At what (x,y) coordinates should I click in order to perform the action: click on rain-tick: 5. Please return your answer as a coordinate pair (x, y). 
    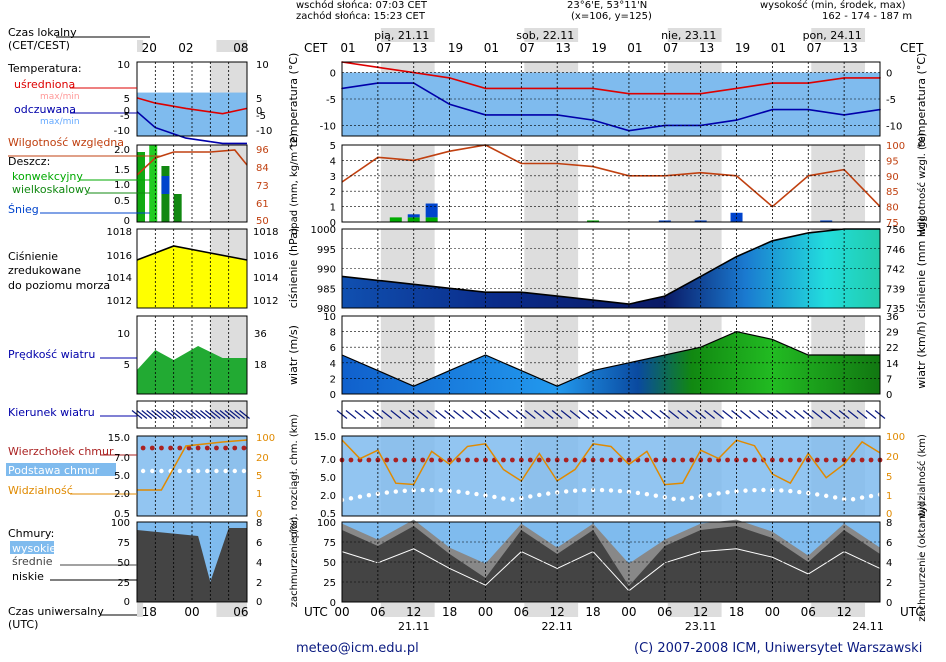
    Looking at the image, I should click on (333, 146).